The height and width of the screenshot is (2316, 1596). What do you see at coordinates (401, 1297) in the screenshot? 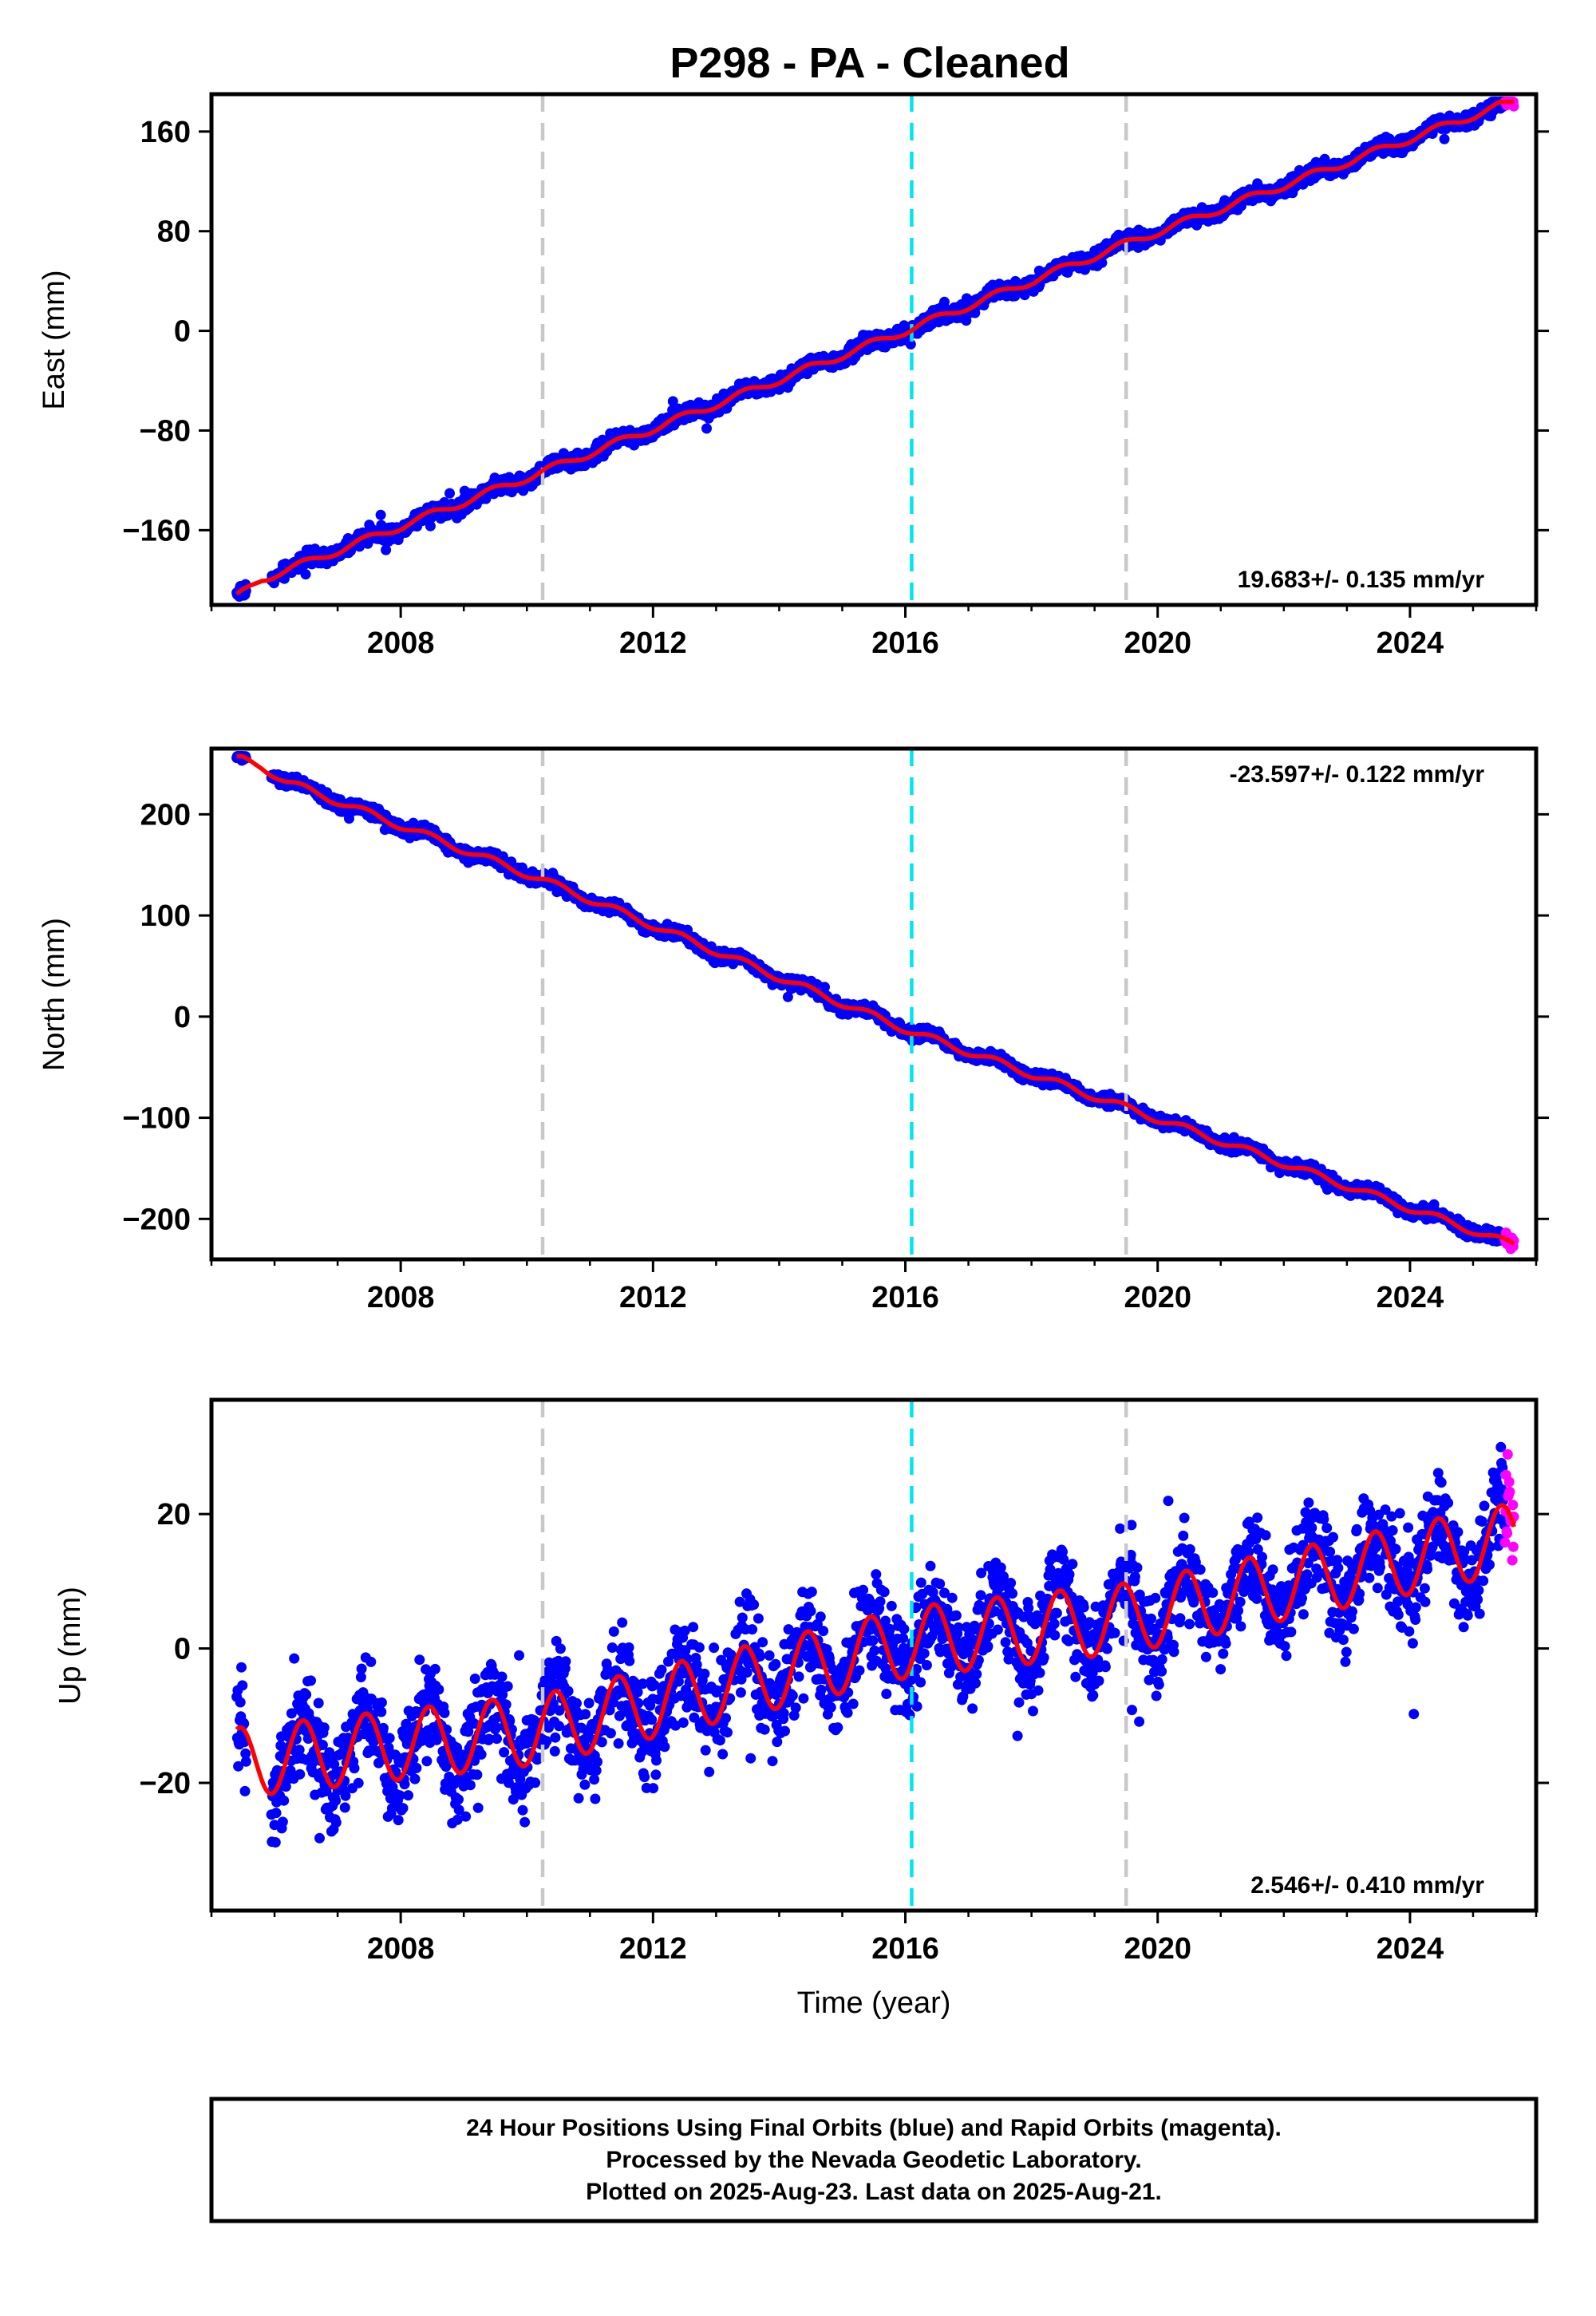
I see `north-x-tick-label-2008: 2008` at bounding box center [401, 1297].